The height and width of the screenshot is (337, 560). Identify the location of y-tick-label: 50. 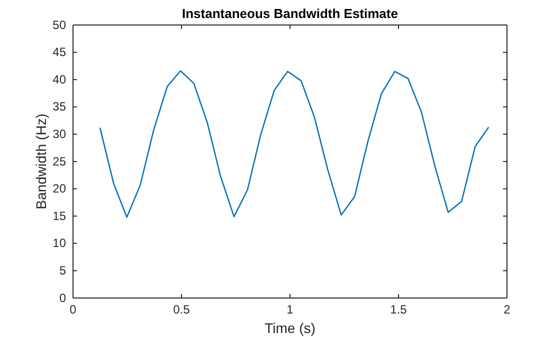
(59, 25).